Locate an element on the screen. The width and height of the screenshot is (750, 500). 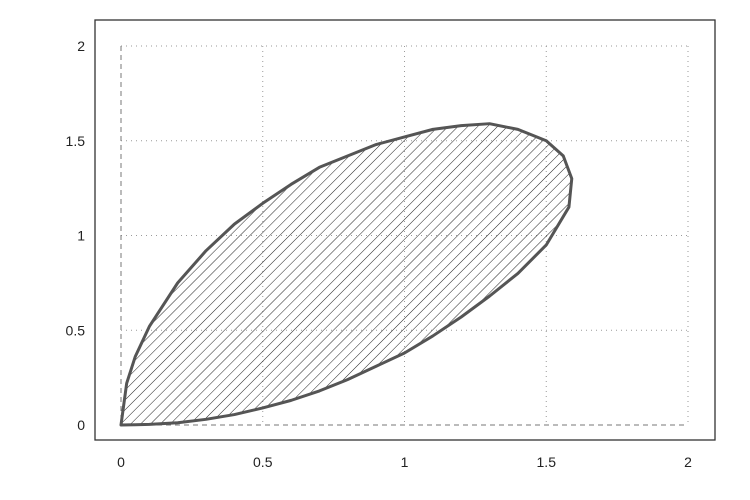
y-tick-label: 0 is located at coordinates (81, 425).